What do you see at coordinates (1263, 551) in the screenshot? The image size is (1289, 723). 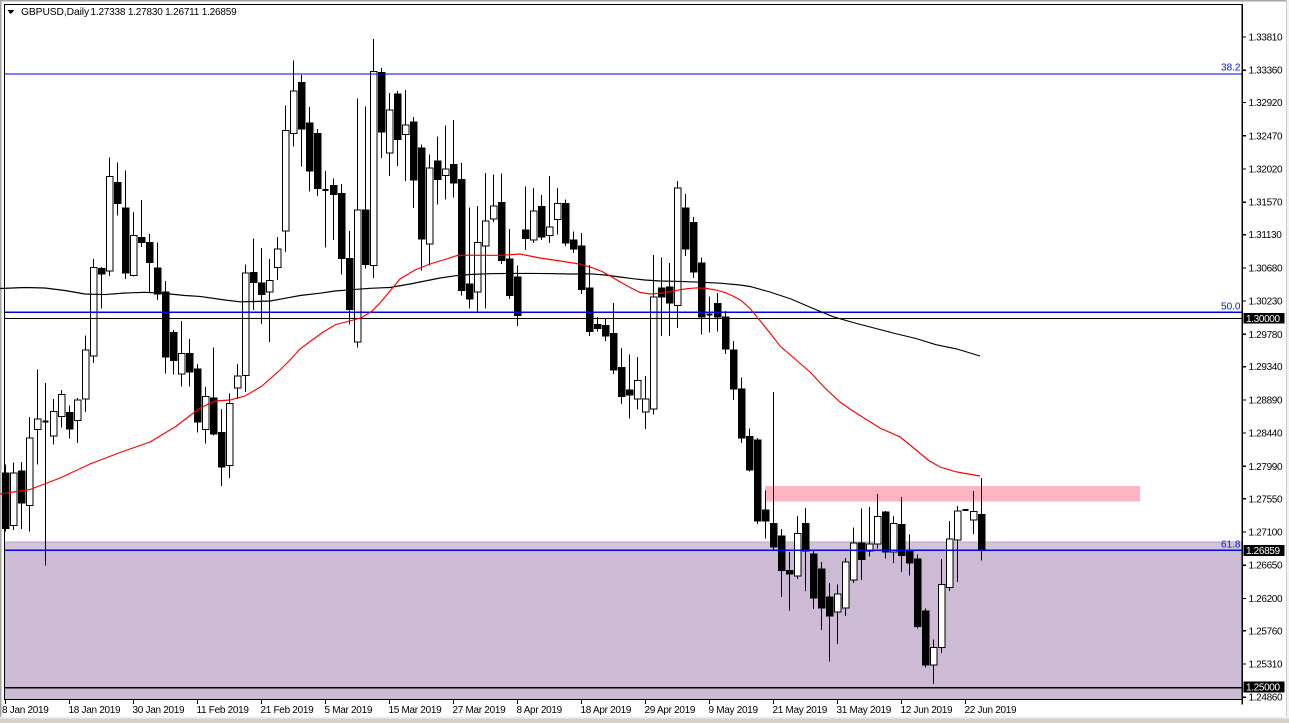 I see `svg-text: 1.26859` at bounding box center [1263, 551].